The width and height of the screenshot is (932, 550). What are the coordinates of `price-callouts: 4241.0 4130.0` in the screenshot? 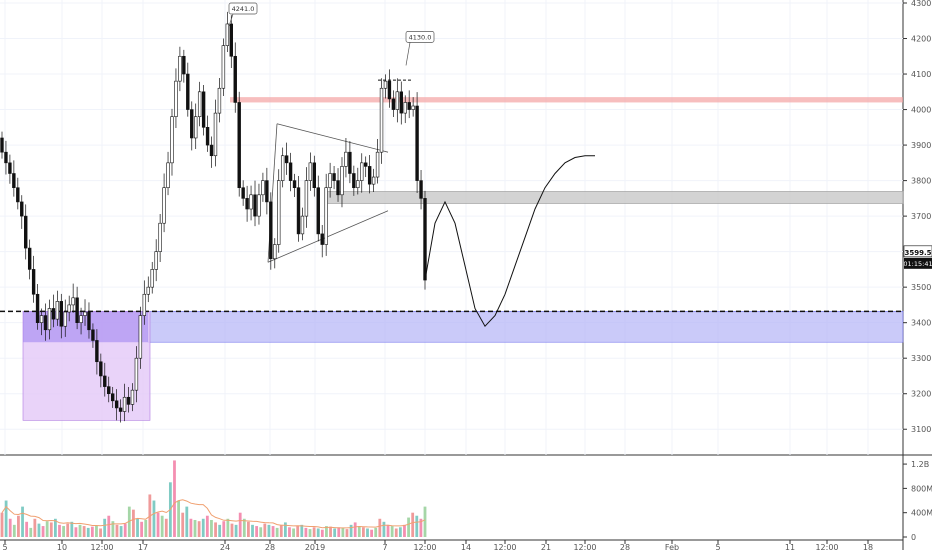 It's located at (331, 34).